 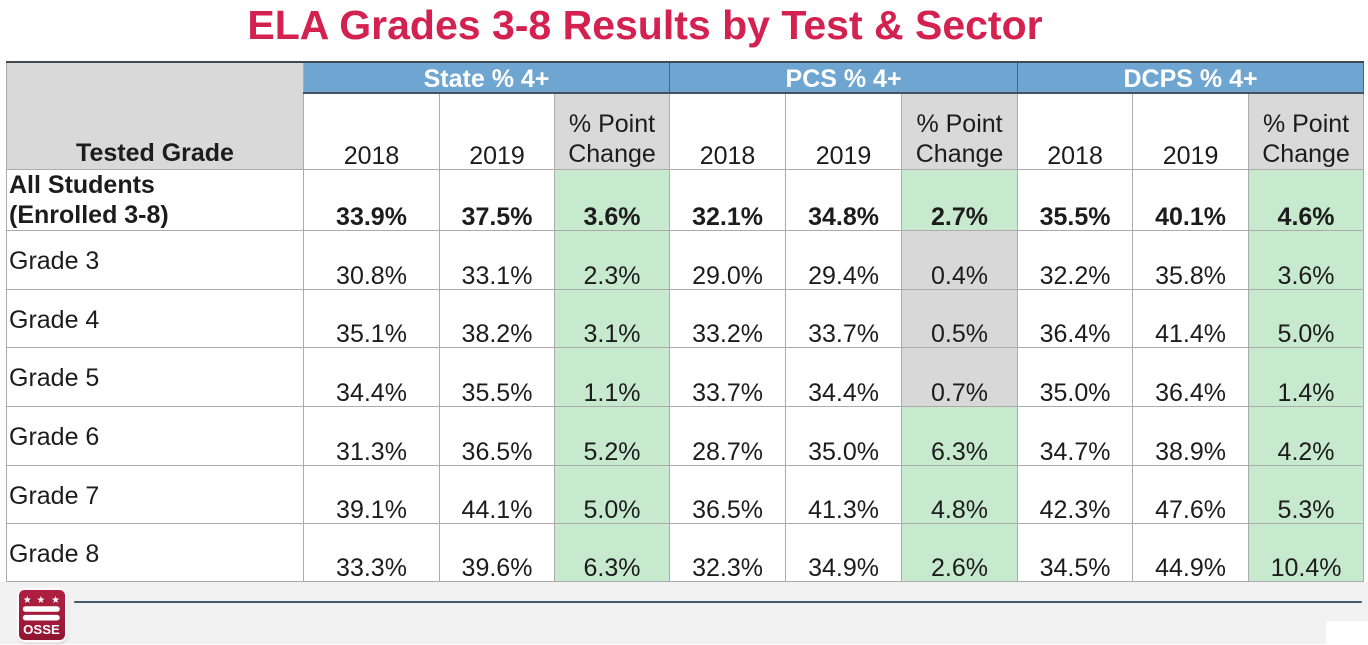 What do you see at coordinates (41, 629) in the screenshot?
I see `svg-text: OSSE` at bounding box center [41, 629].